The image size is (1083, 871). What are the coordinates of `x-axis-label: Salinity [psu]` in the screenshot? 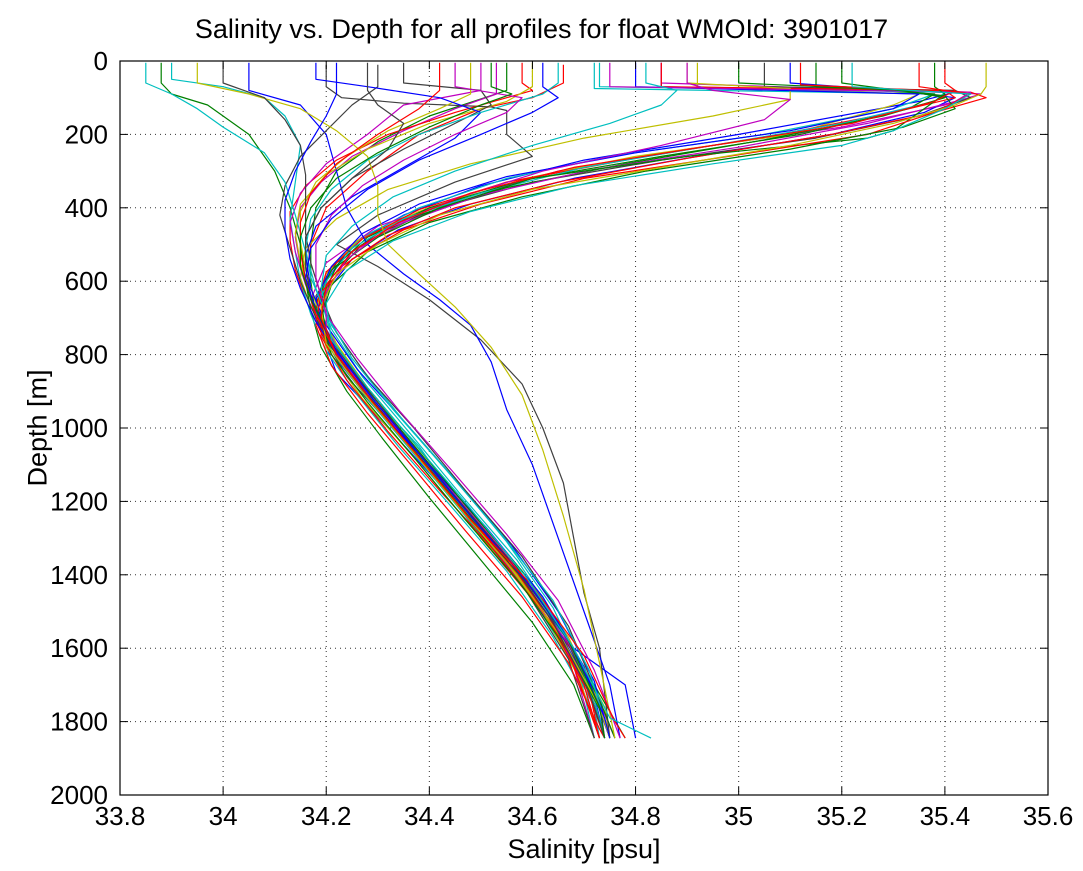 It's located at (584, 849).